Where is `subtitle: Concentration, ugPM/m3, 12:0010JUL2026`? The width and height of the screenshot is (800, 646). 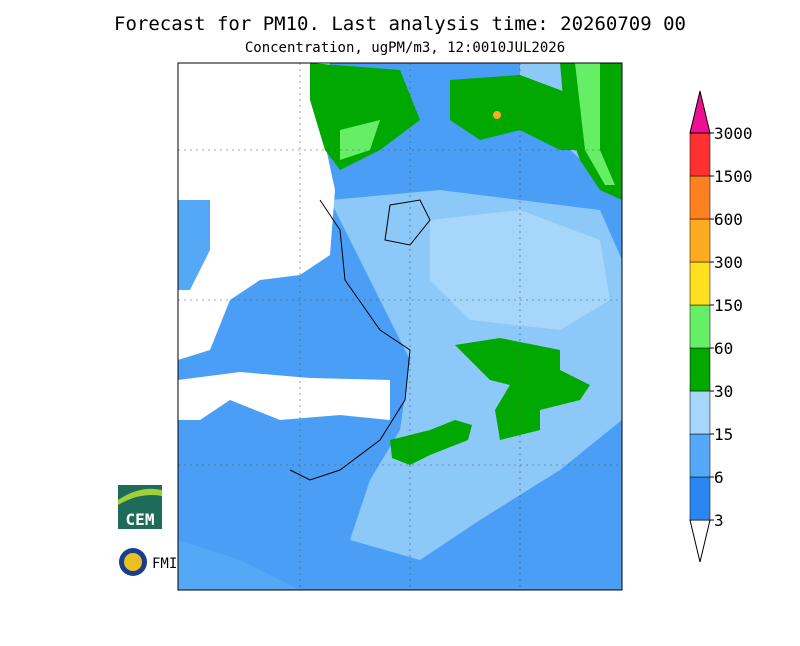
subtitle: Concentration, ugPM/m3, 12:0010JUL2026 is located at coordinates (405, 48).